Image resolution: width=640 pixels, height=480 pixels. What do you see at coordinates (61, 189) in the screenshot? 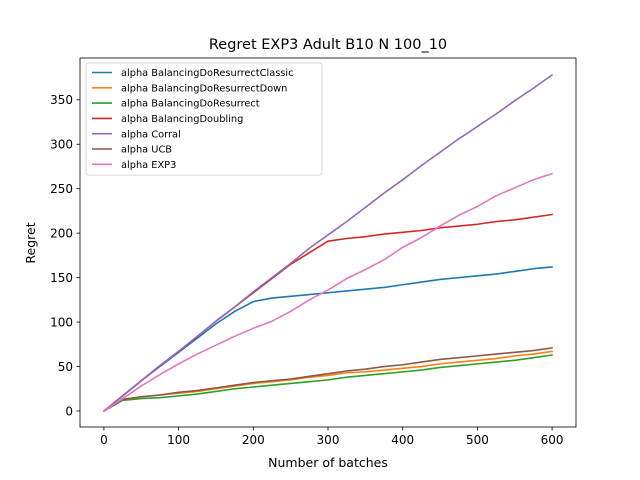
I see `y-tick-label-5: 250` at bounding box center [61, 189].